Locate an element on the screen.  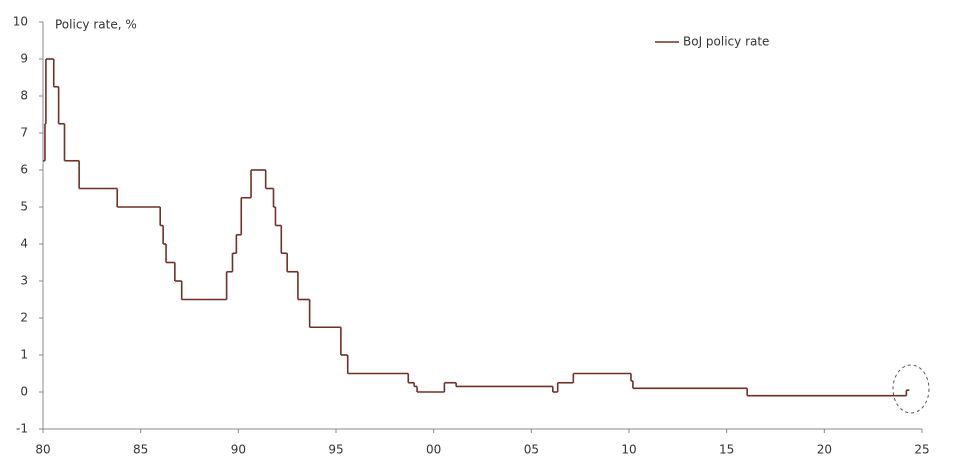
y-tick-label: 8 is located at coordinates (24, 96).